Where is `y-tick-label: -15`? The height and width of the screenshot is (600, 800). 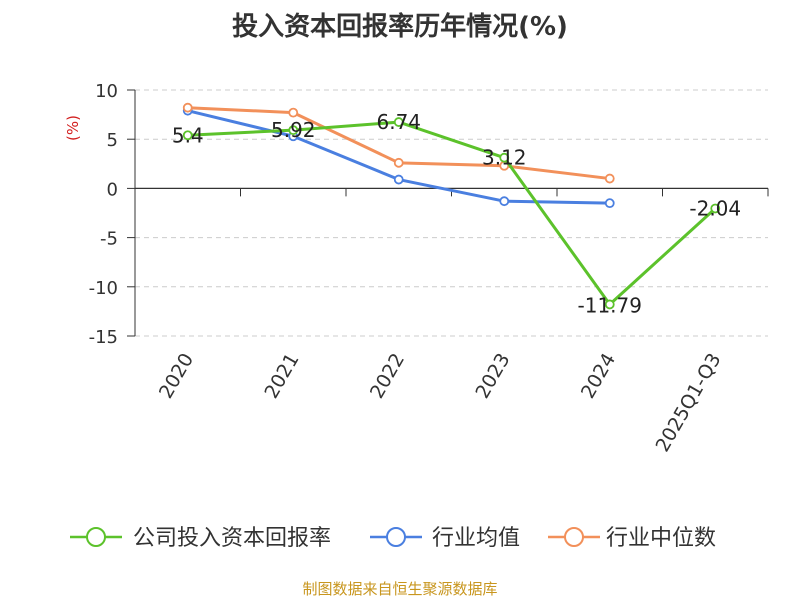
y-tick-label: -15 is located at coordinates (103, 337).